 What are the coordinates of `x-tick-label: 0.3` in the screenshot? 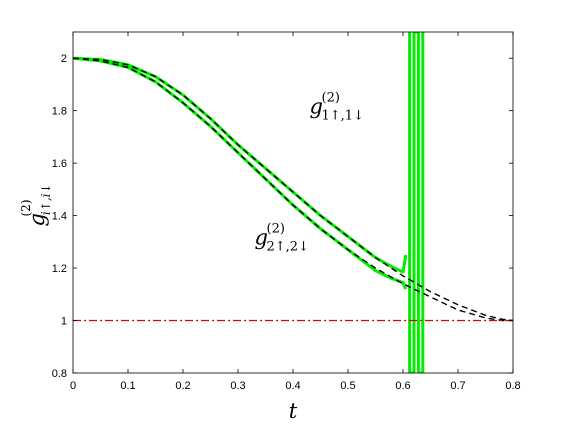 It's located at (237, 386).